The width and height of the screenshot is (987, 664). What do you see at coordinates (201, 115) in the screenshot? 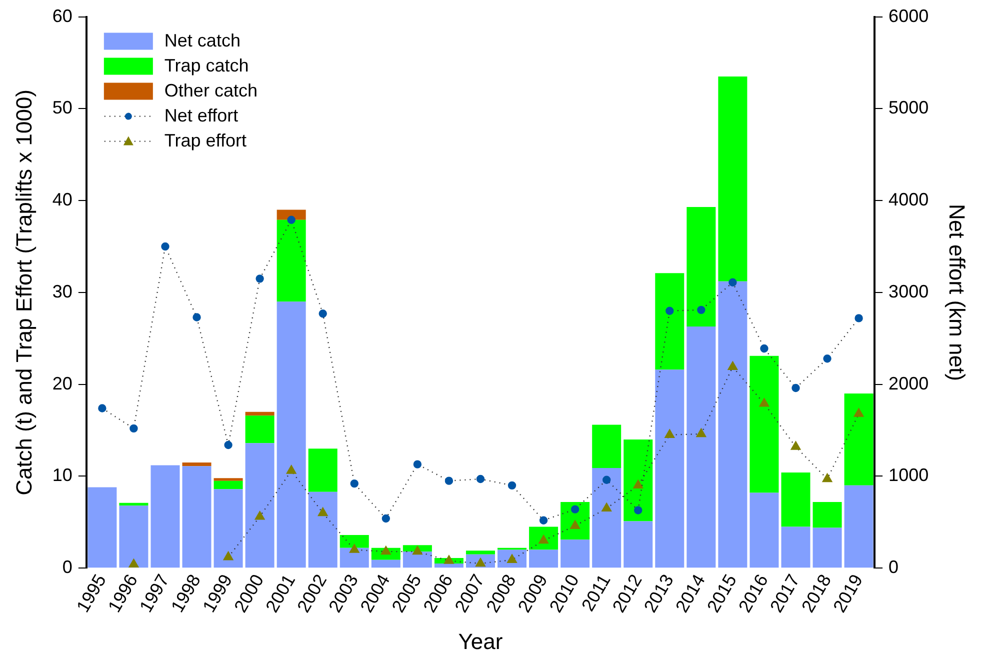
I see `legend-label: Net effort` at bounding box center [201, 115].